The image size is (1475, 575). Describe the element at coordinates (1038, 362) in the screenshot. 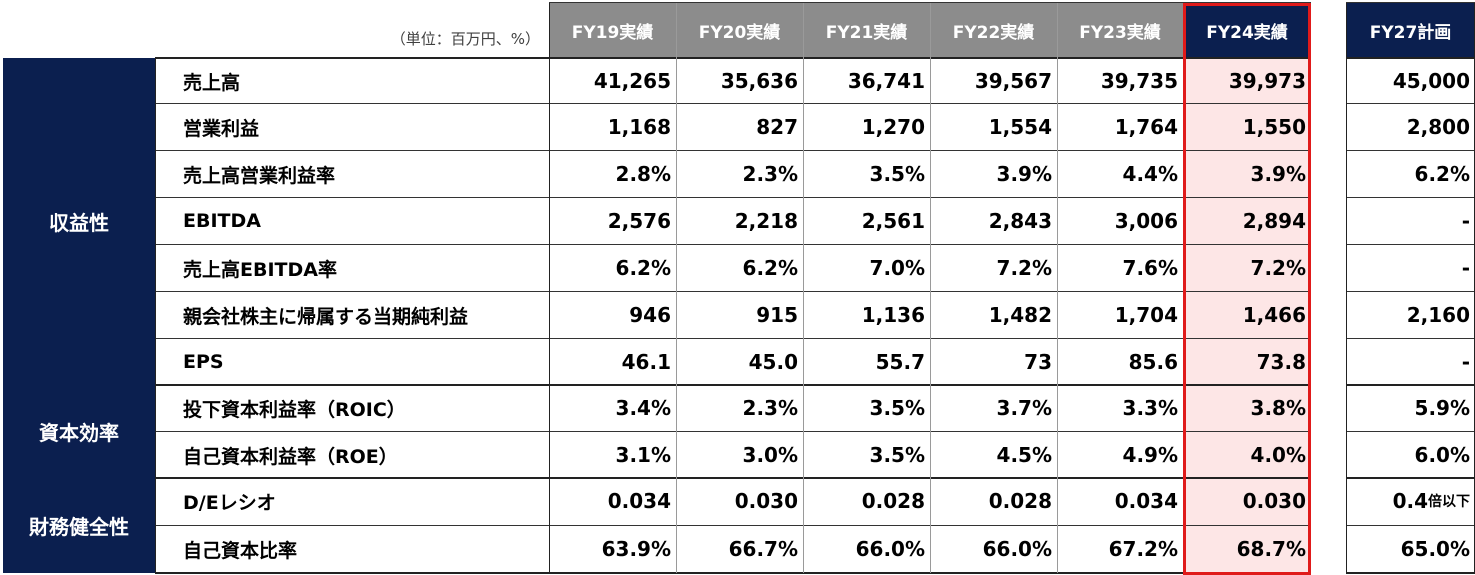

I see `table-cell: 73` at that location.